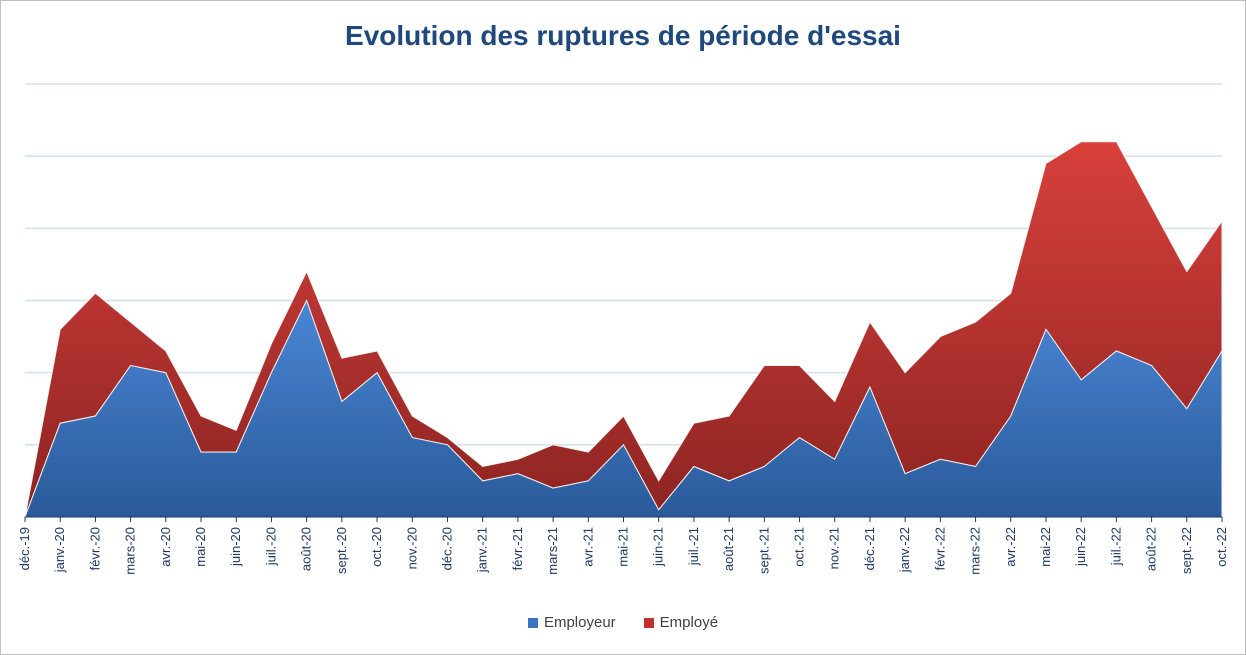  Describe the element at coordinates (94, 548) in the screenshot. I see `x-tick-label: févr.-20` at that location.